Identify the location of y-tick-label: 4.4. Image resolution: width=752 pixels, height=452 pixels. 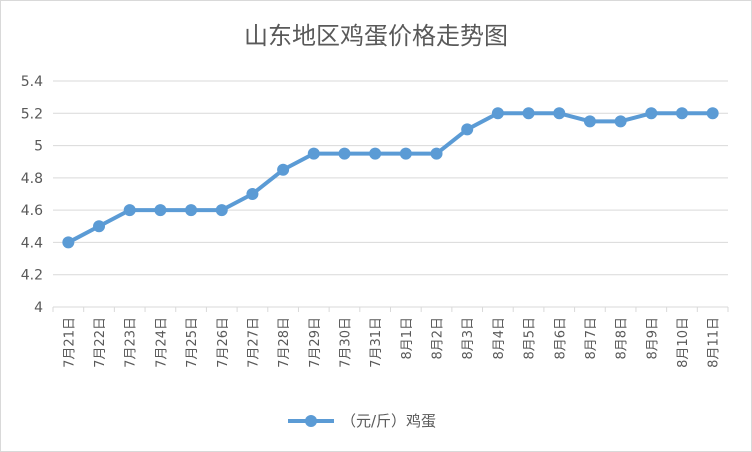
(32, 243).